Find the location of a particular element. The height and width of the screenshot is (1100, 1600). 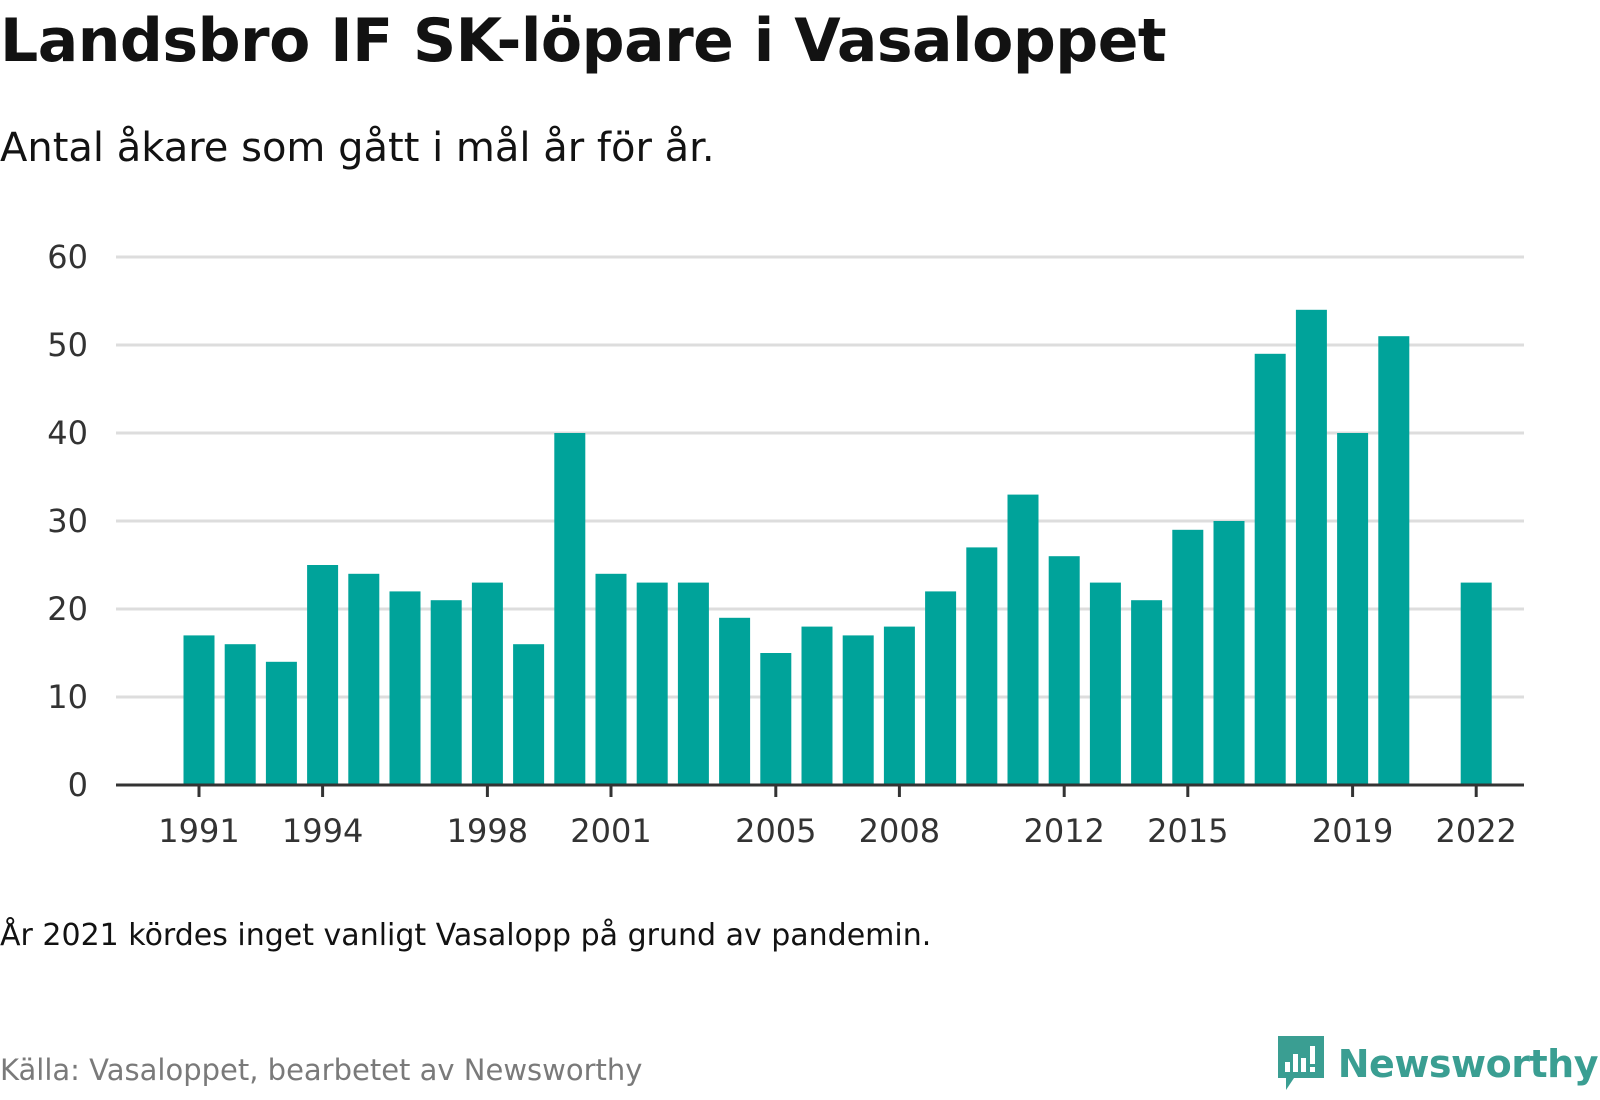

bar-2020 is located at coordinates (1394, 560).